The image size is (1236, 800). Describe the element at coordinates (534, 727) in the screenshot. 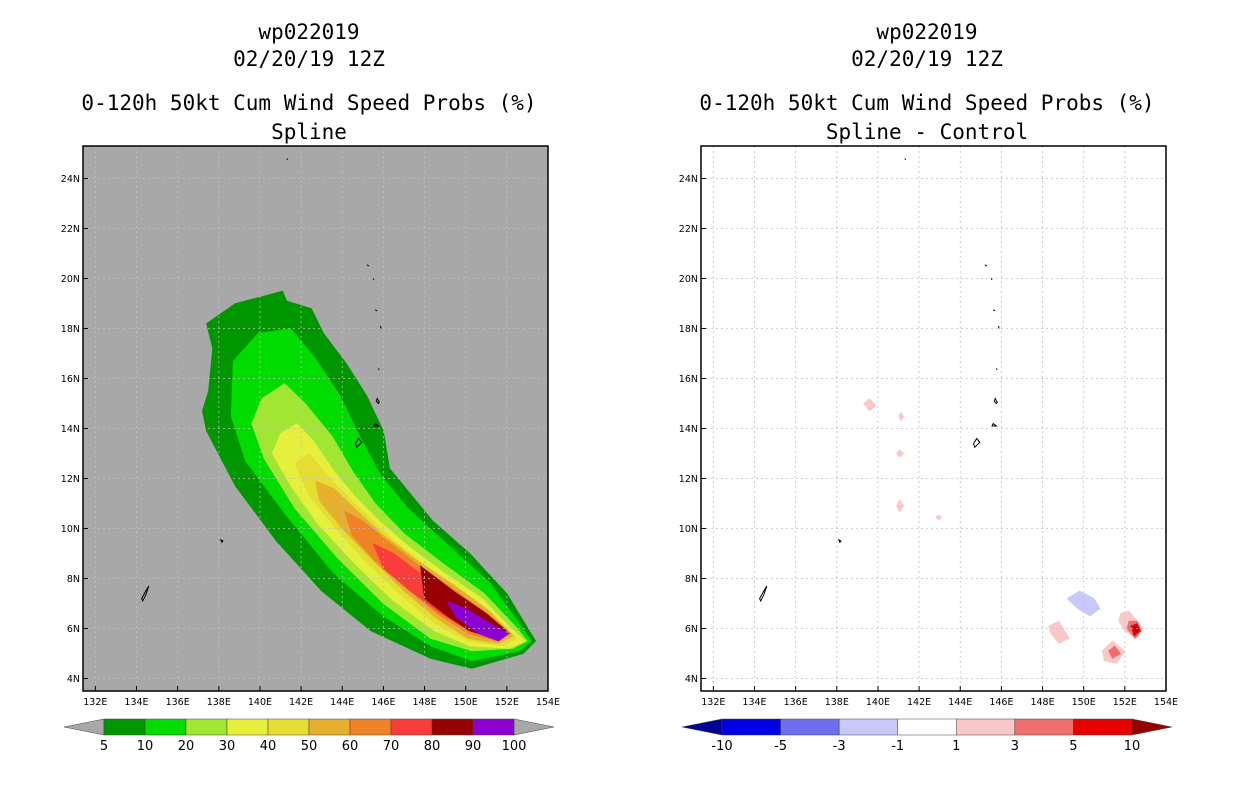

I see `colorbar-over-triangle` at that location.